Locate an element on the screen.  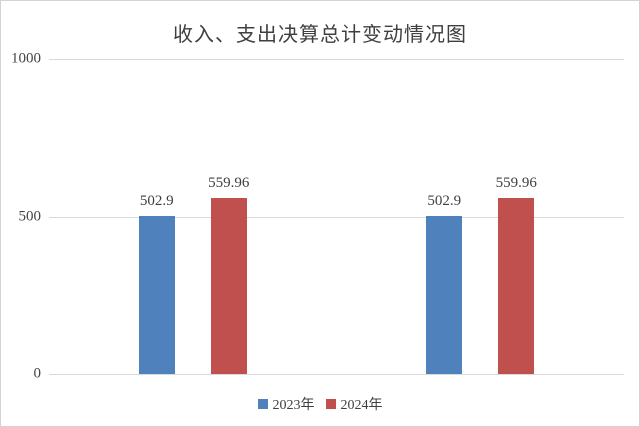
legend-item: 2023年 is located at coordinates (286, 404).